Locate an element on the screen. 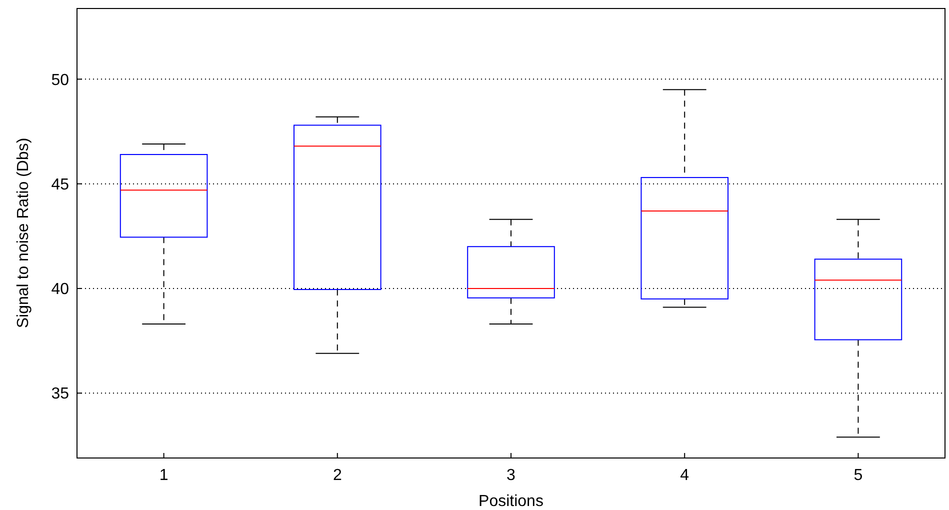 Image resolution: width=949 pixels, height=510 pixels. y-tick-label: 35 is located at coordinates (60, 394).